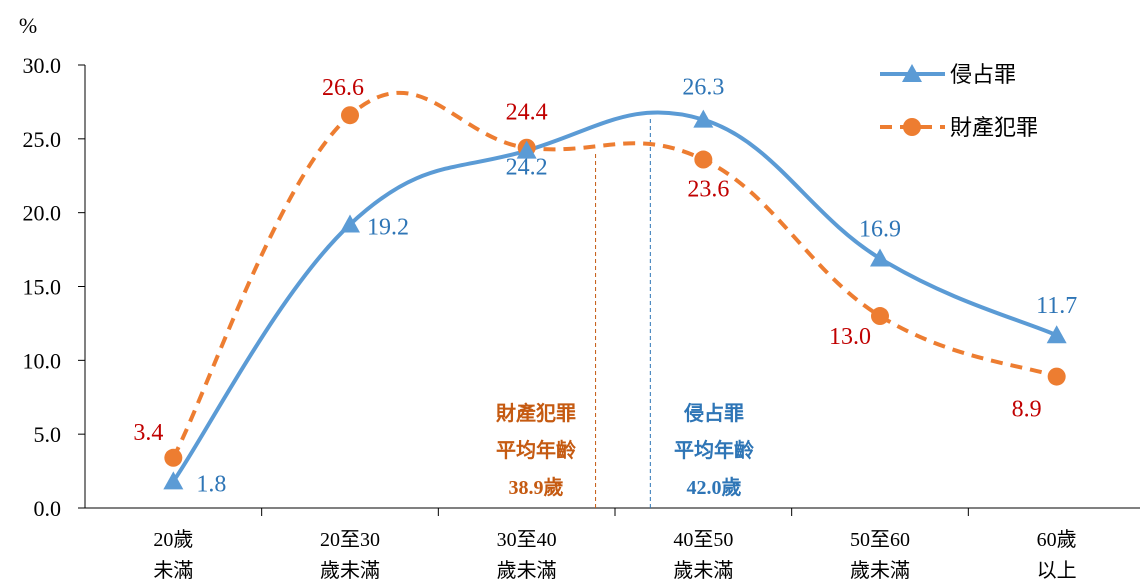 Image resolution: width=1140 pixels, height=583 pixels. I want to click on data-label: 19.2, so click(388, 227).